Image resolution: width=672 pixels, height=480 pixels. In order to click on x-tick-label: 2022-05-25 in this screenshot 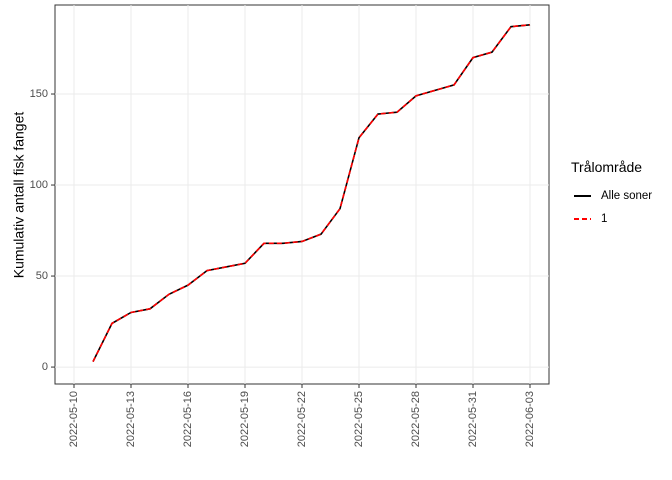, I will do `click(359, 419)`.